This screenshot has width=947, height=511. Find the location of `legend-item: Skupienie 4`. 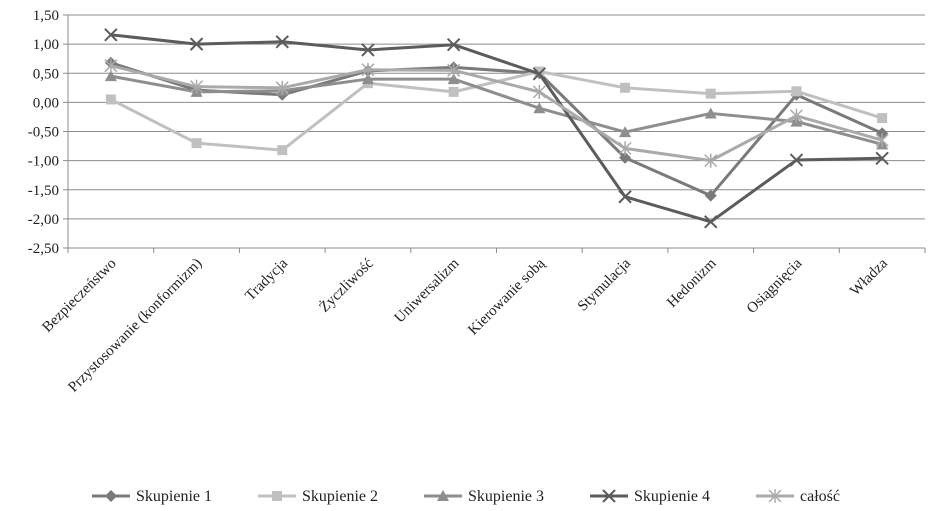

legend-item: Skupienie 4 is located at coordinates (650, 496).